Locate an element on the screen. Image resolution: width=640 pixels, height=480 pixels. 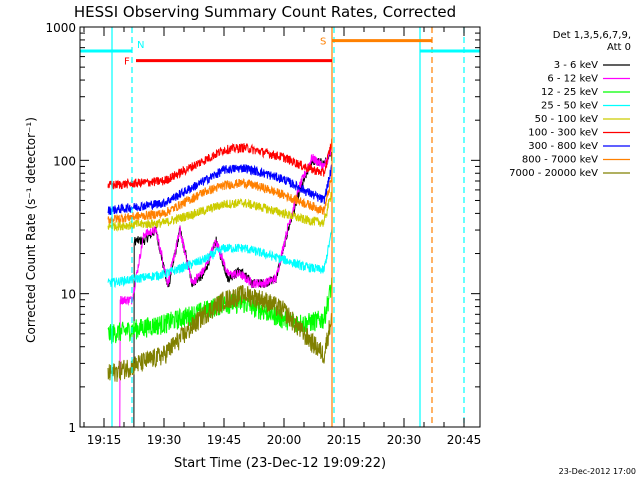
x-tick-label: 19:15 is located at coordinates (104, 440).